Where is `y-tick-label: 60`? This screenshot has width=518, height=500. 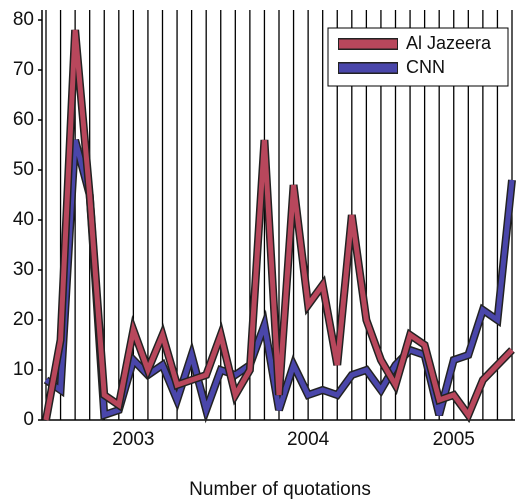 y-tick-label: 60 is located at coordinates (23, 119).